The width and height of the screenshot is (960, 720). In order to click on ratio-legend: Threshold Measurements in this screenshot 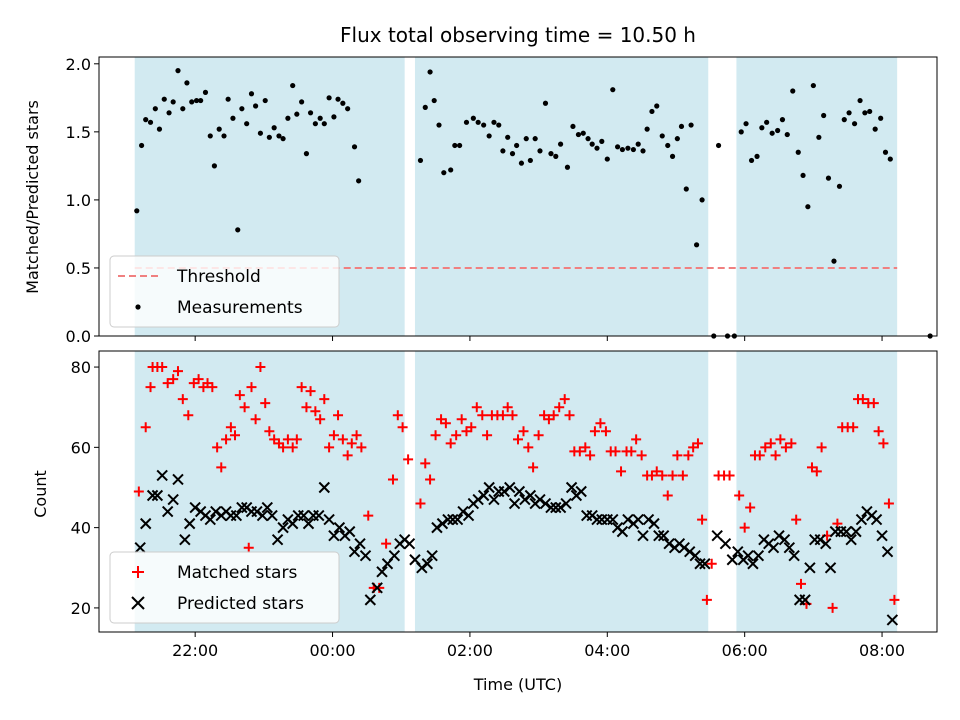, I will do `click(224, 291)`.